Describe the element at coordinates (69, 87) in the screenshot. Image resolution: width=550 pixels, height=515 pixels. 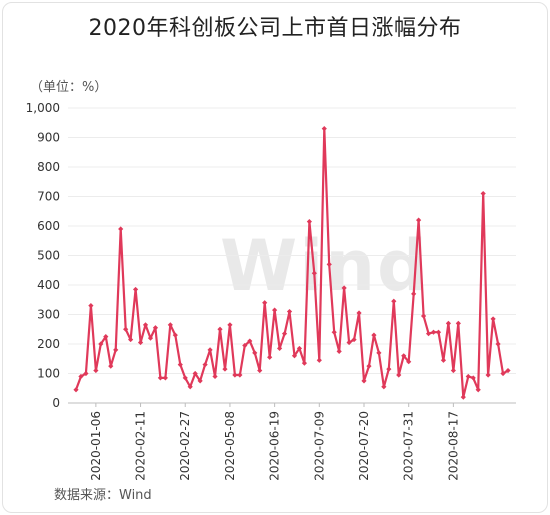
I see `y-axis-unit-label: （单位：%）` at that location.